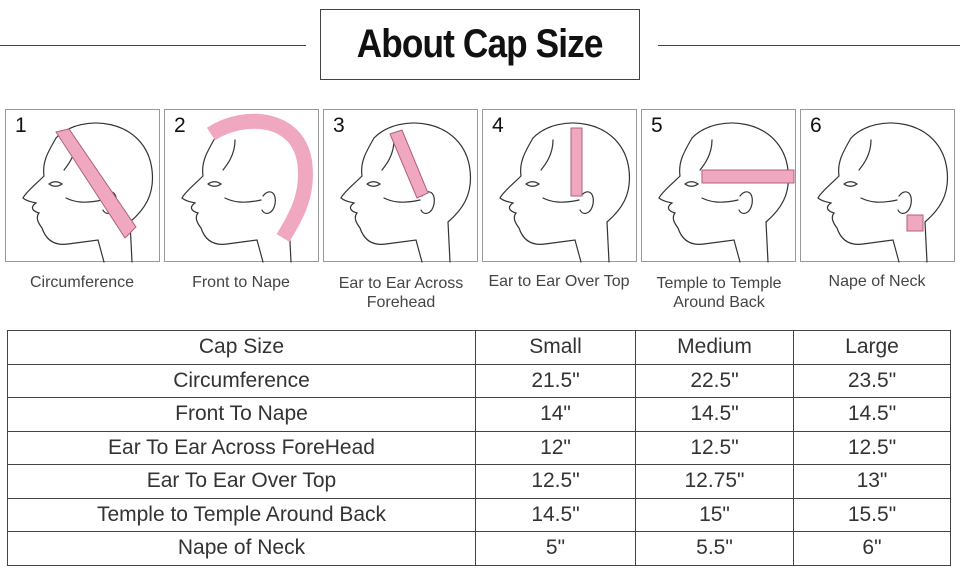 This screenshot has height=577, width=960. I want to click on small-value: 5", so click(555, 548).